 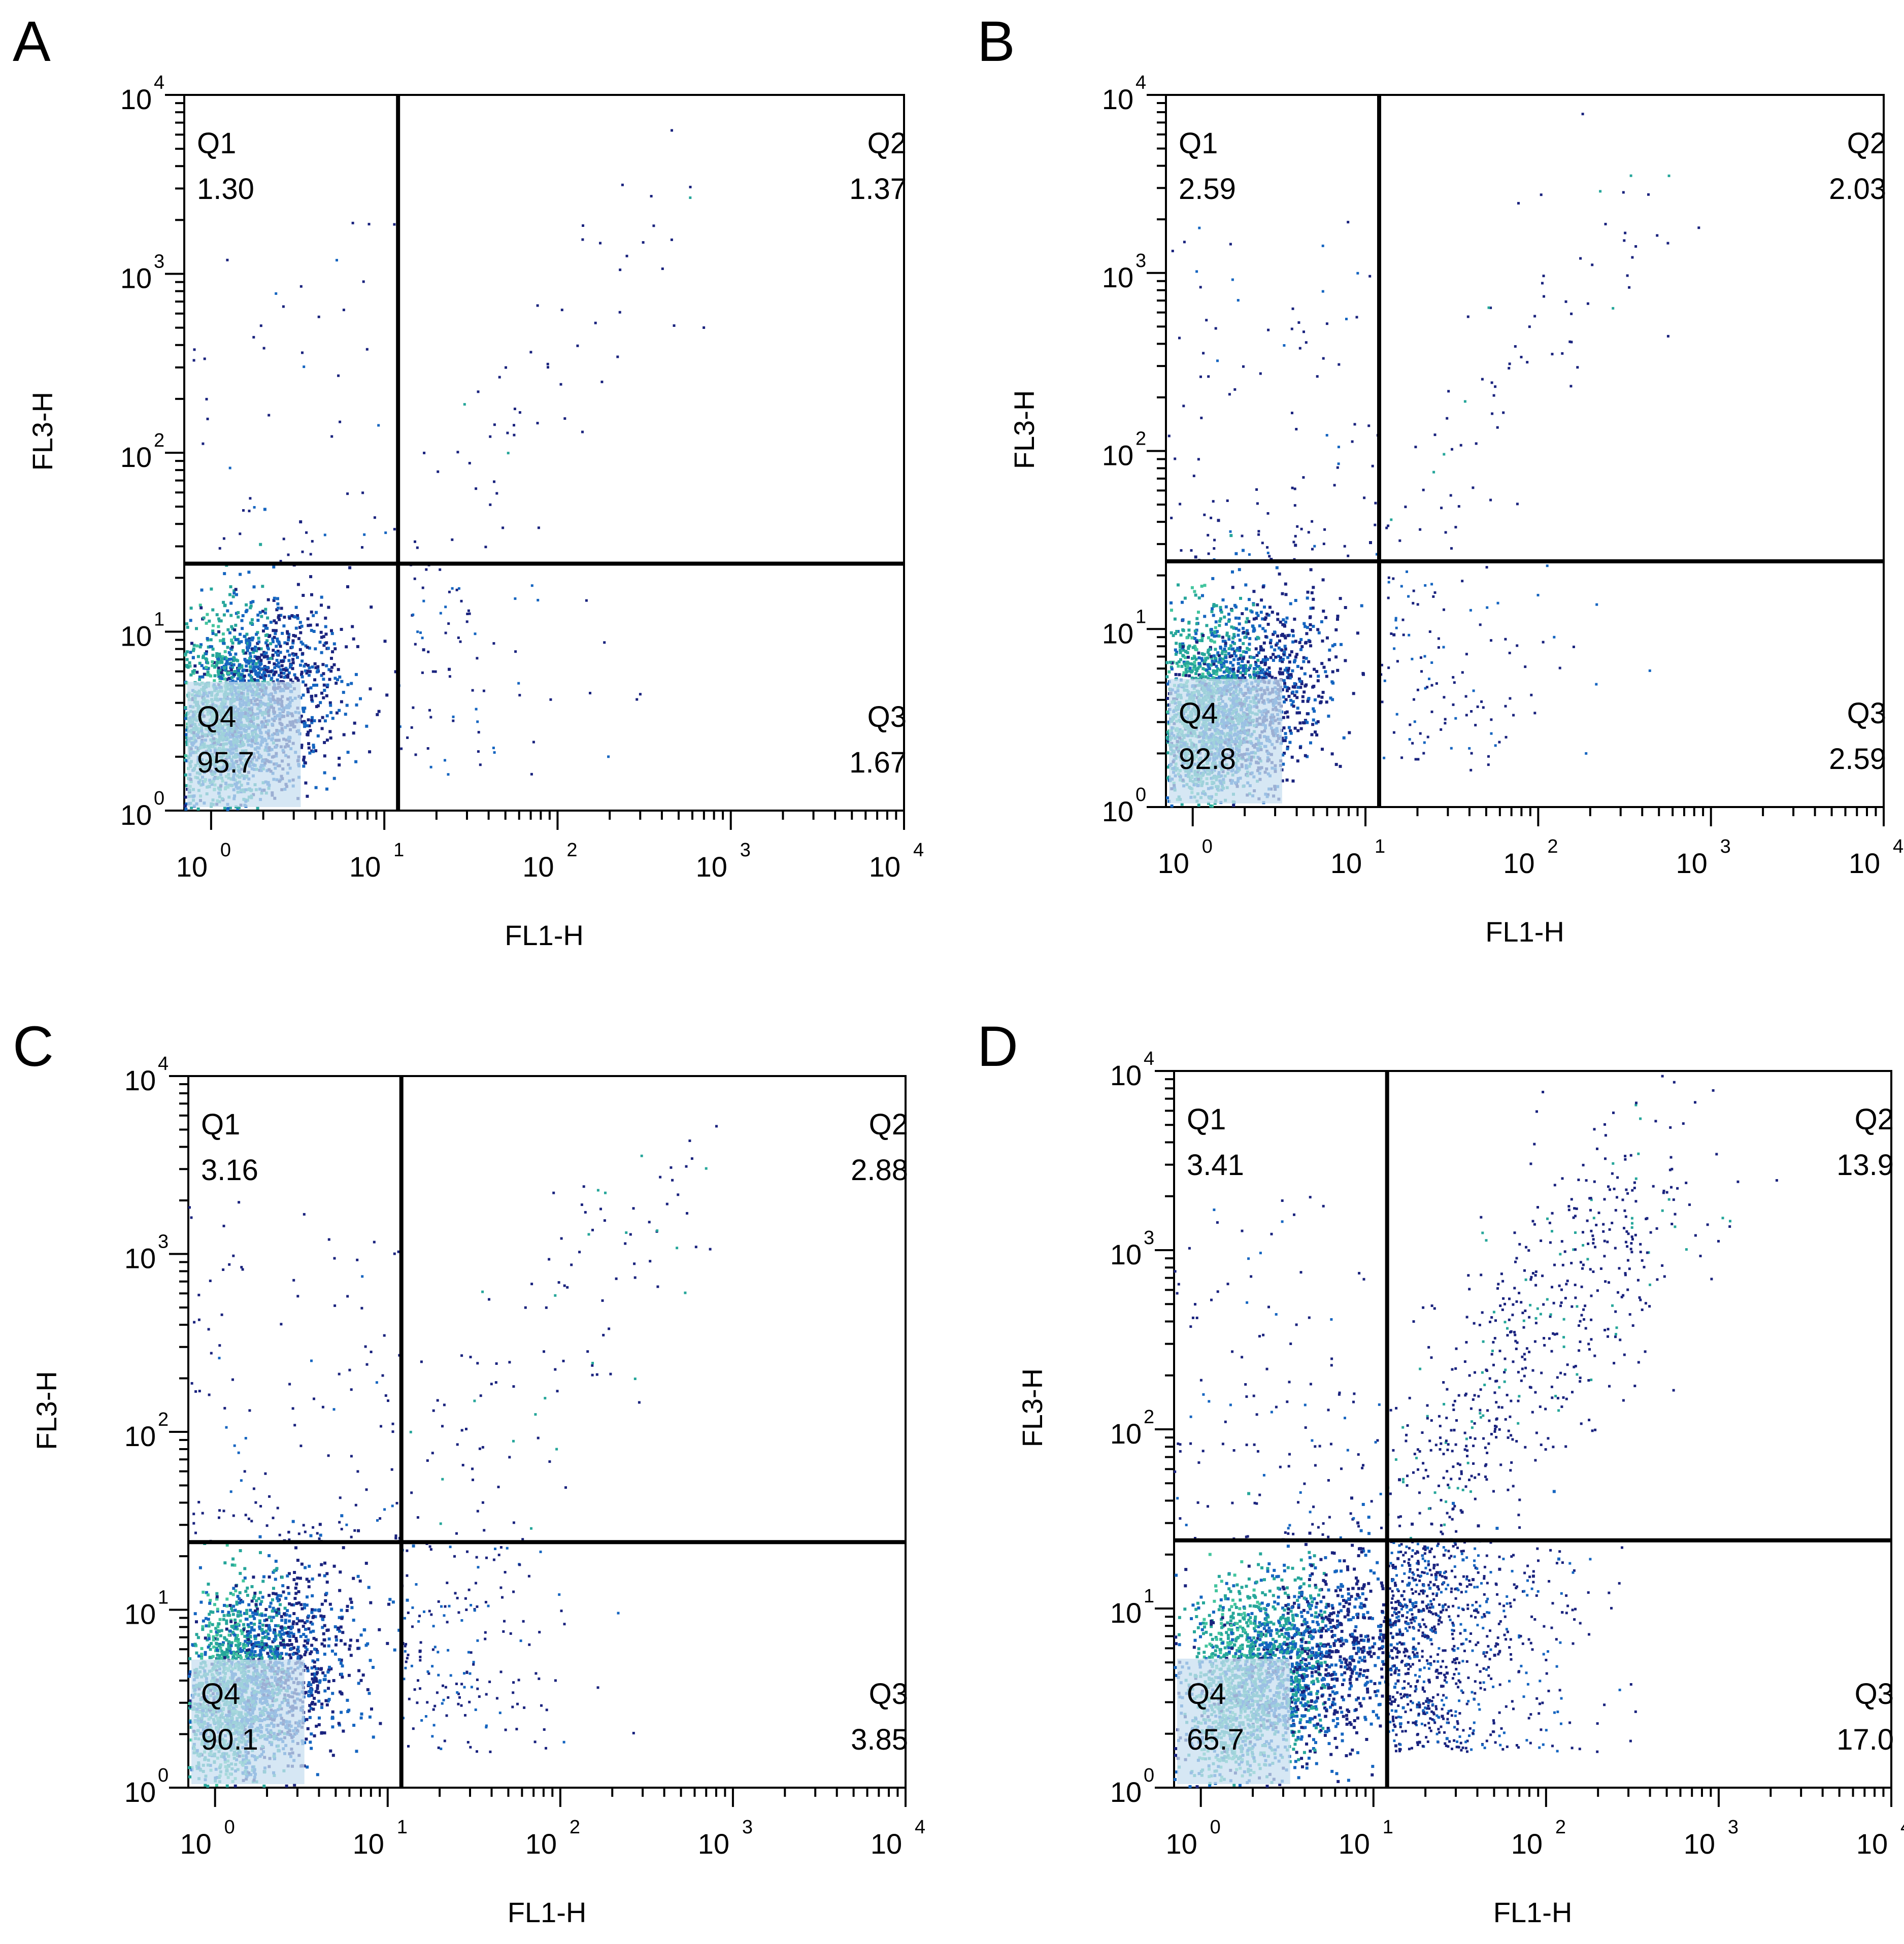 What do you see at coordinates (544, 453) in the screenshot?
I see `plot-frame` at bounding box center [544, 453].